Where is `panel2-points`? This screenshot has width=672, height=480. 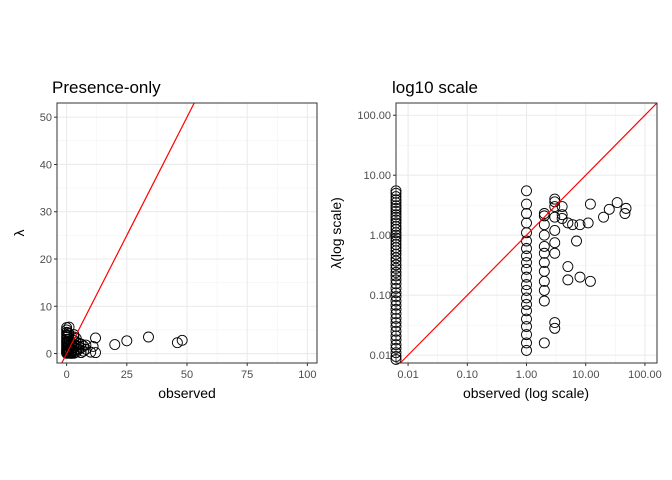
panel2-points is located at coordinates (511, 275).